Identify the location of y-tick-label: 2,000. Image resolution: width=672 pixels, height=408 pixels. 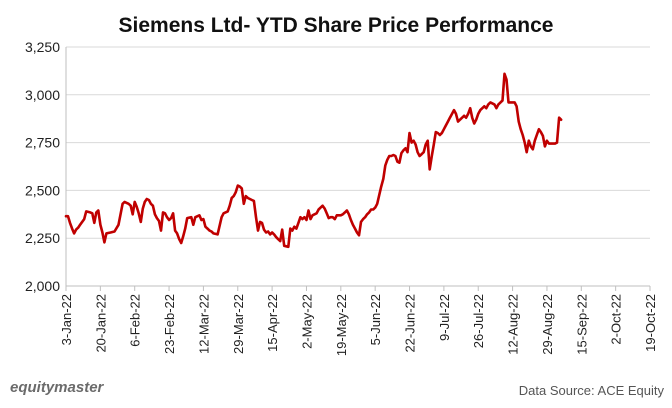
(42, 286).